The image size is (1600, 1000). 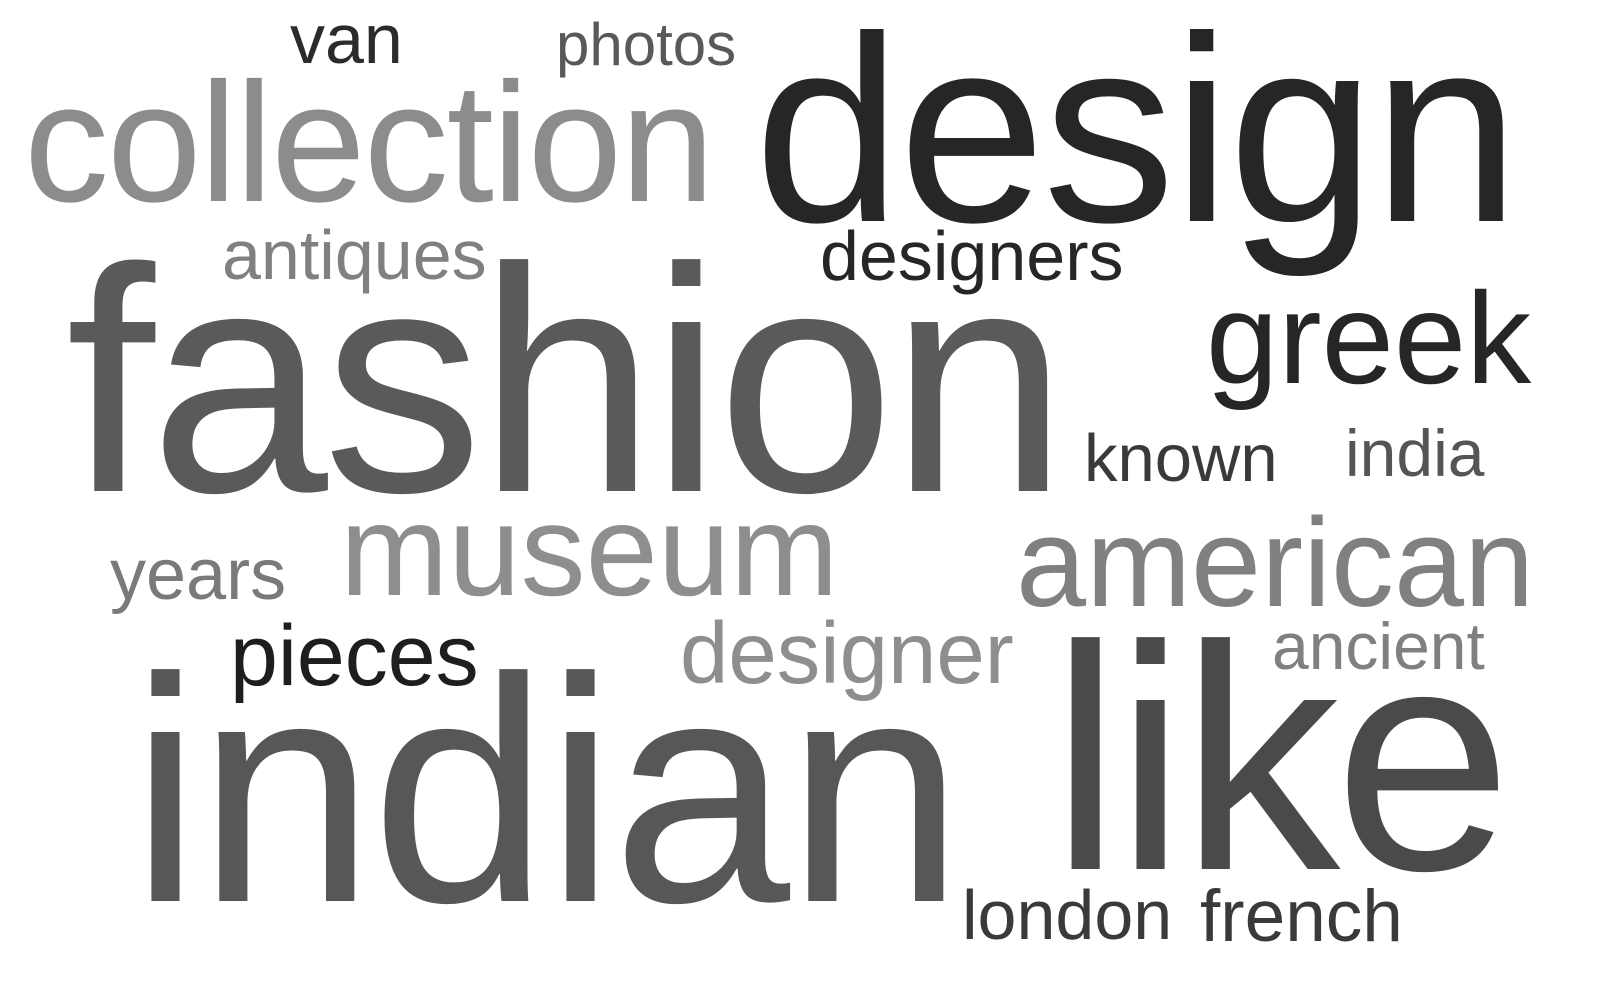 What do you see at coordinates (346, 39) in the screenshot?
I see `word-van: van` at bounding box center [346, 39].